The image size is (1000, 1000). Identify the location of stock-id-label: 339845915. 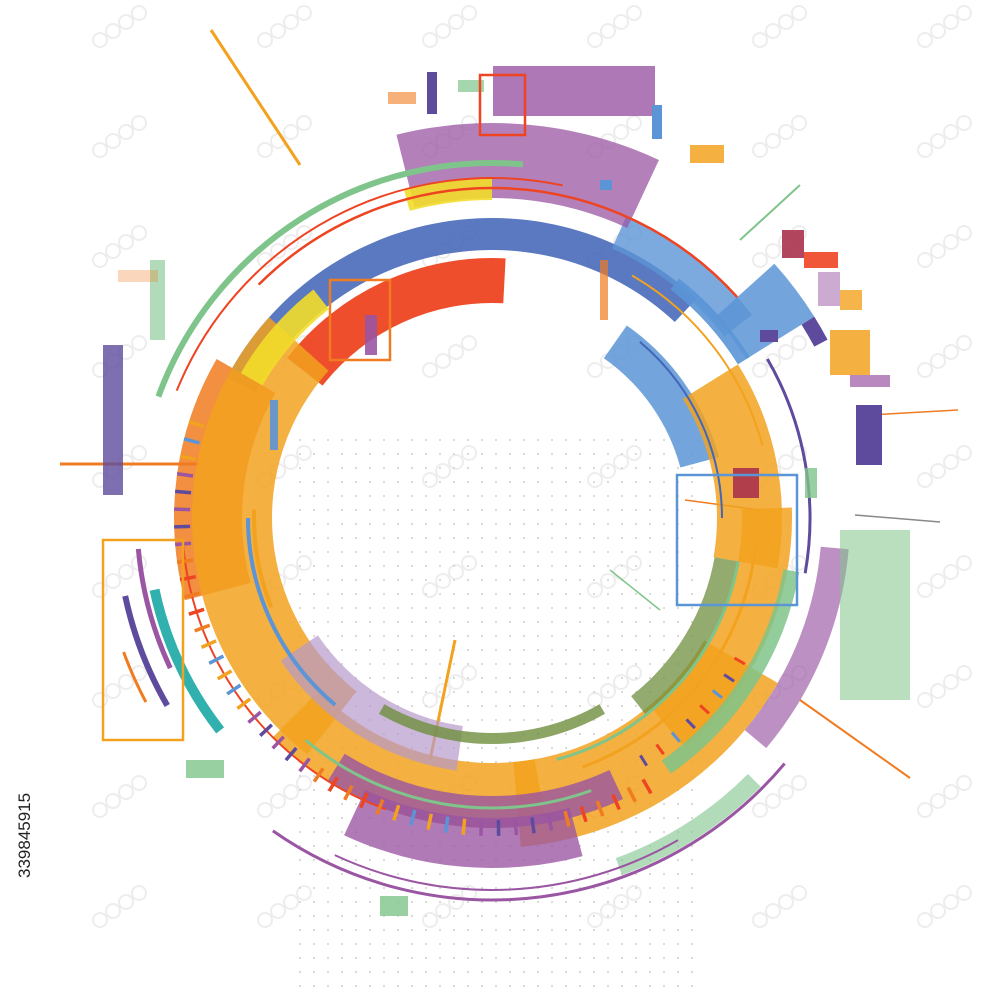
(24, 835).